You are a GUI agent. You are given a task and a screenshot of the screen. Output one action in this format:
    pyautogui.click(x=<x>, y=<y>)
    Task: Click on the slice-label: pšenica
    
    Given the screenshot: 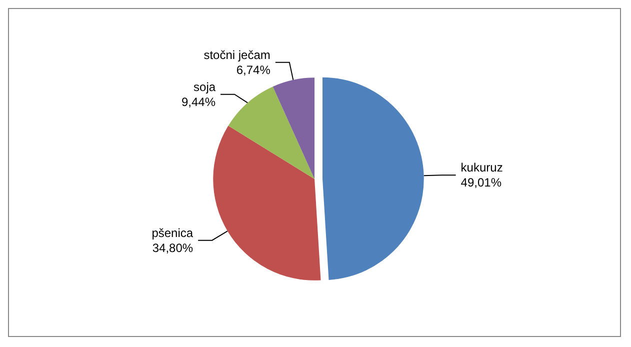 What is the action you would take?
    pyautogui.click(x=173, y=233)
    